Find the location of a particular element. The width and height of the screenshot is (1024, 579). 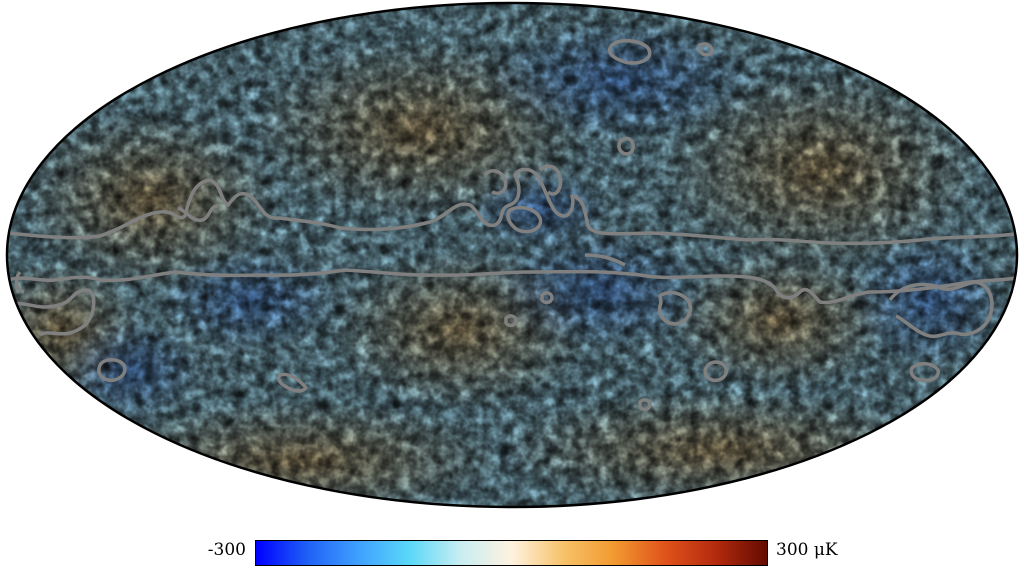

colorbar-min-label: -300 is located at coordinates (226, 550).